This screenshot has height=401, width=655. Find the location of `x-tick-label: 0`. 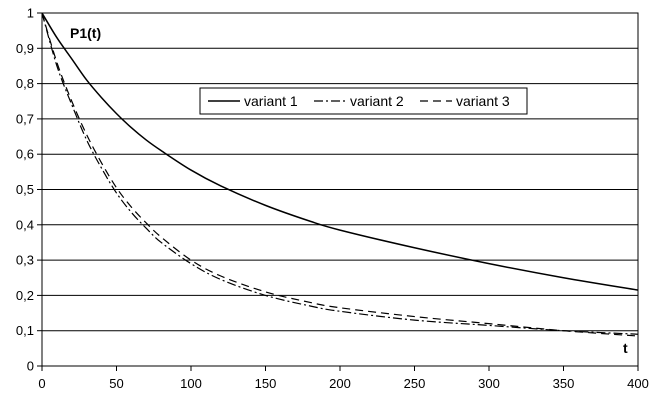

x-tick-label: 0 is located at coordinates (41, 383).